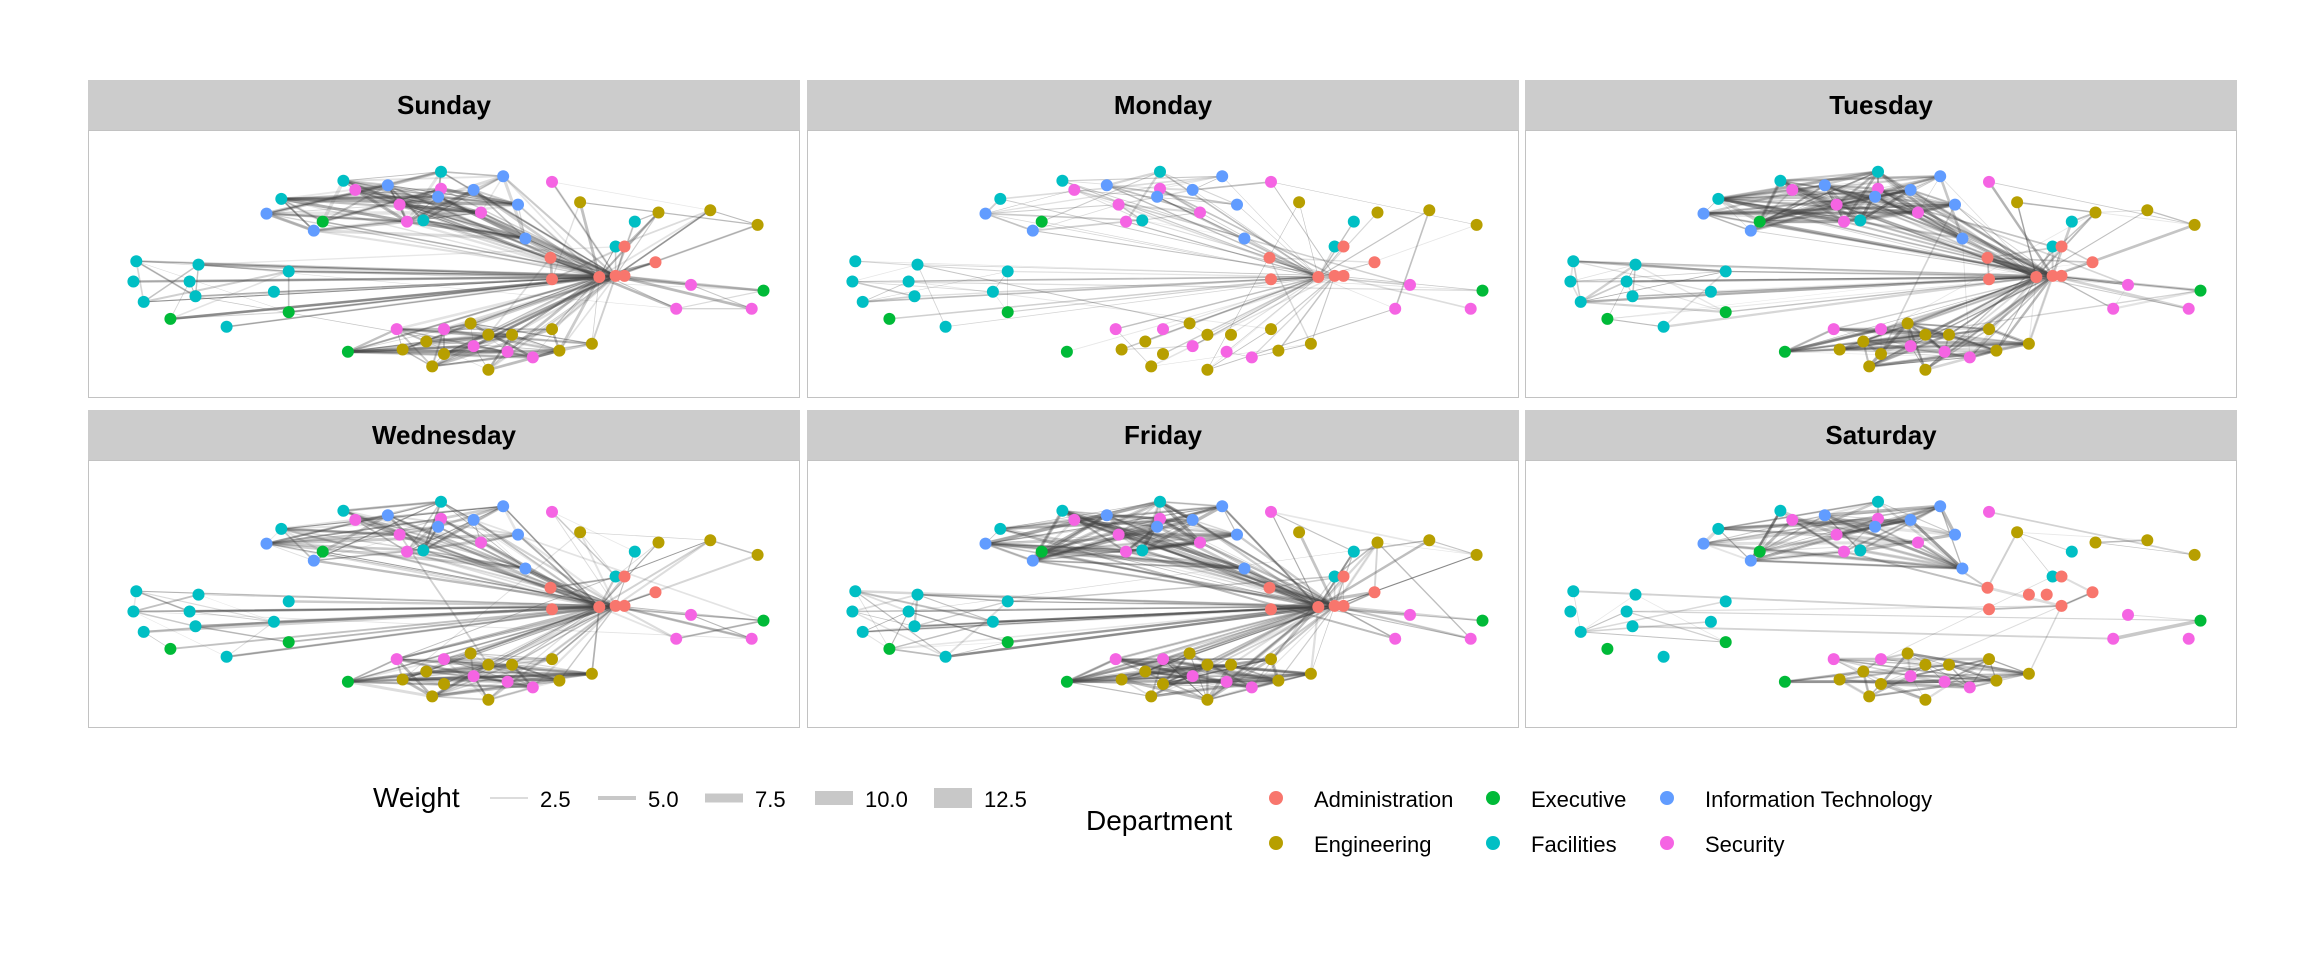 The image size is (2304, 960). What do you see at coordinates (1493, 843) in the screenshot?
I see `department-key-dot` at bounding box center [1493, 843].